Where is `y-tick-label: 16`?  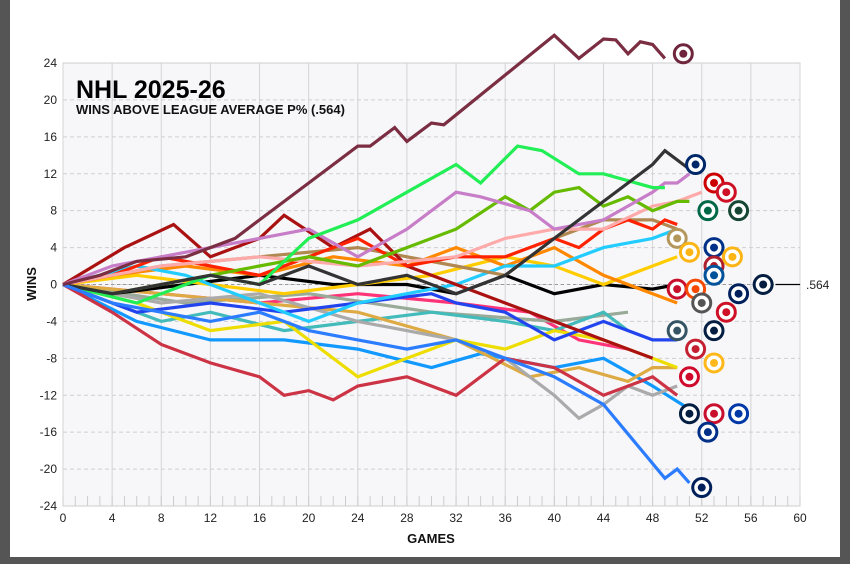
y-tick-label: 16 is located at coordinates (51, 137).